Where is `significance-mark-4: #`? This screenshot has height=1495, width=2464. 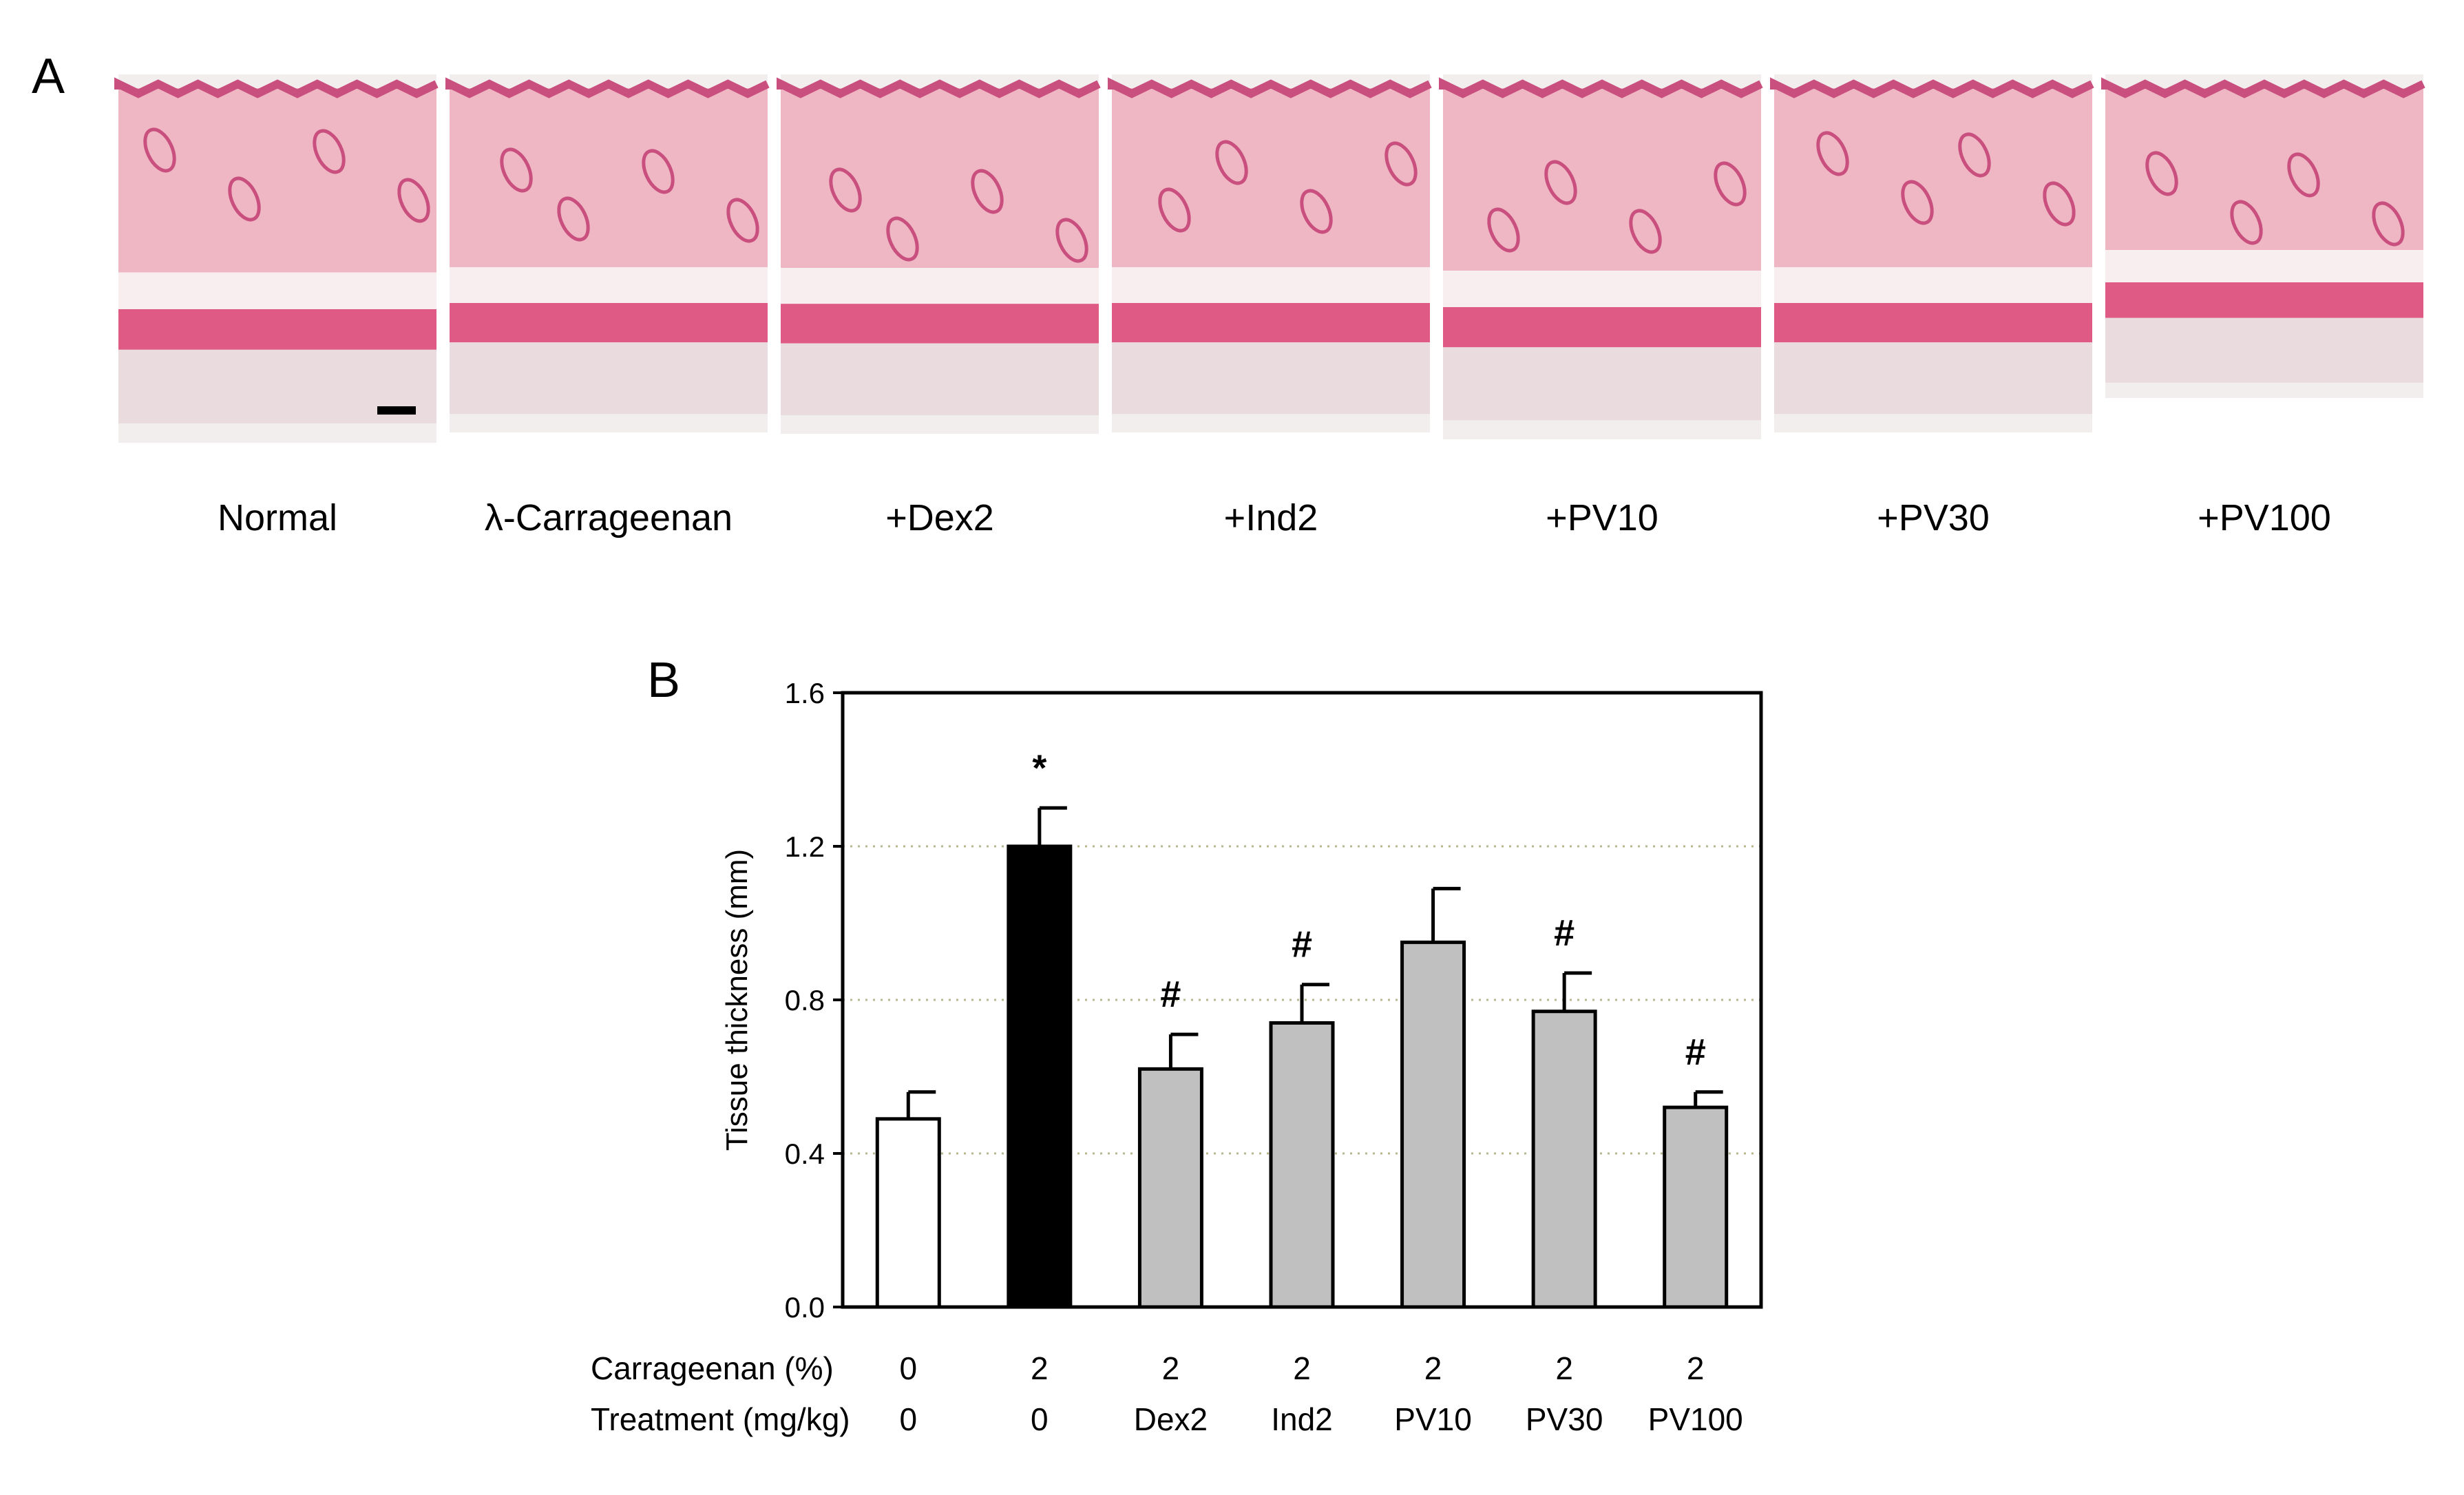 significance-mark-4: # is located at coordinates (1302, 944).